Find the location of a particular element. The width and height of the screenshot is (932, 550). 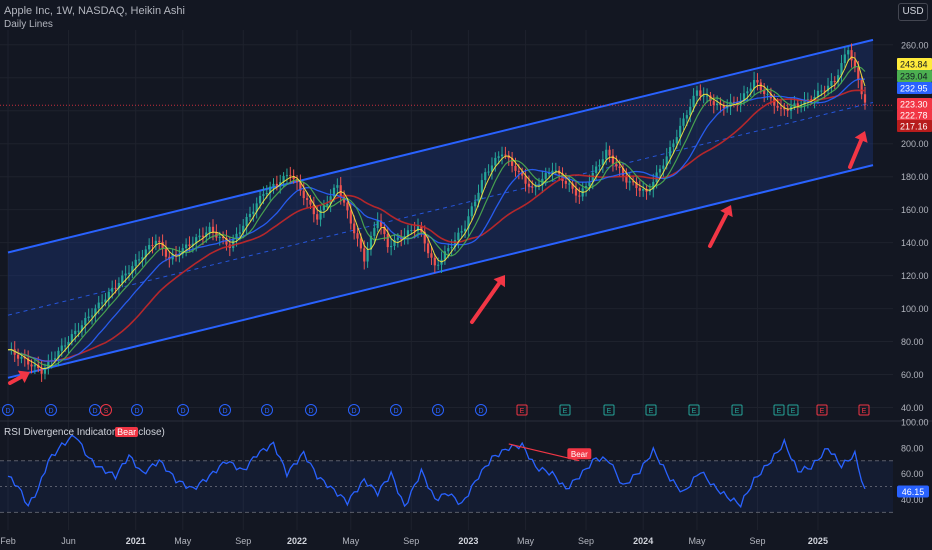

currency-button: USD is located at coordinates (913, 12).